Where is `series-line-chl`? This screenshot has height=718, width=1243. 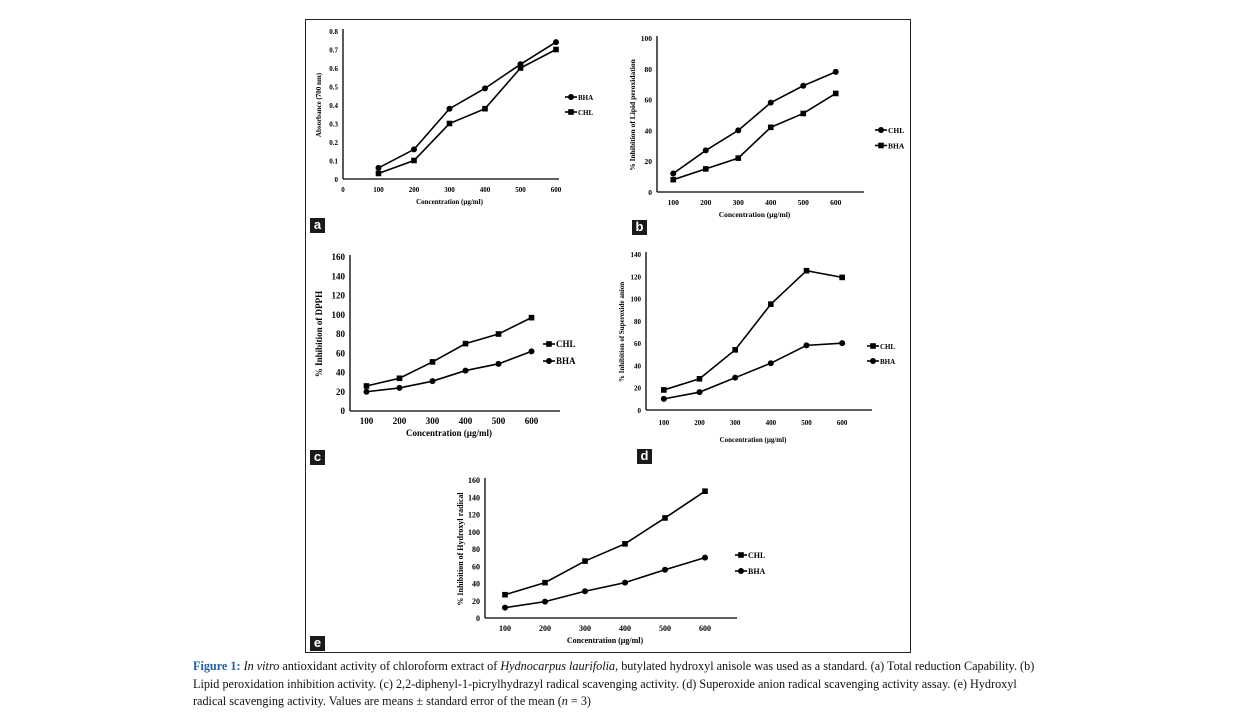
series-line-chl is located at coordinates (754, 123).